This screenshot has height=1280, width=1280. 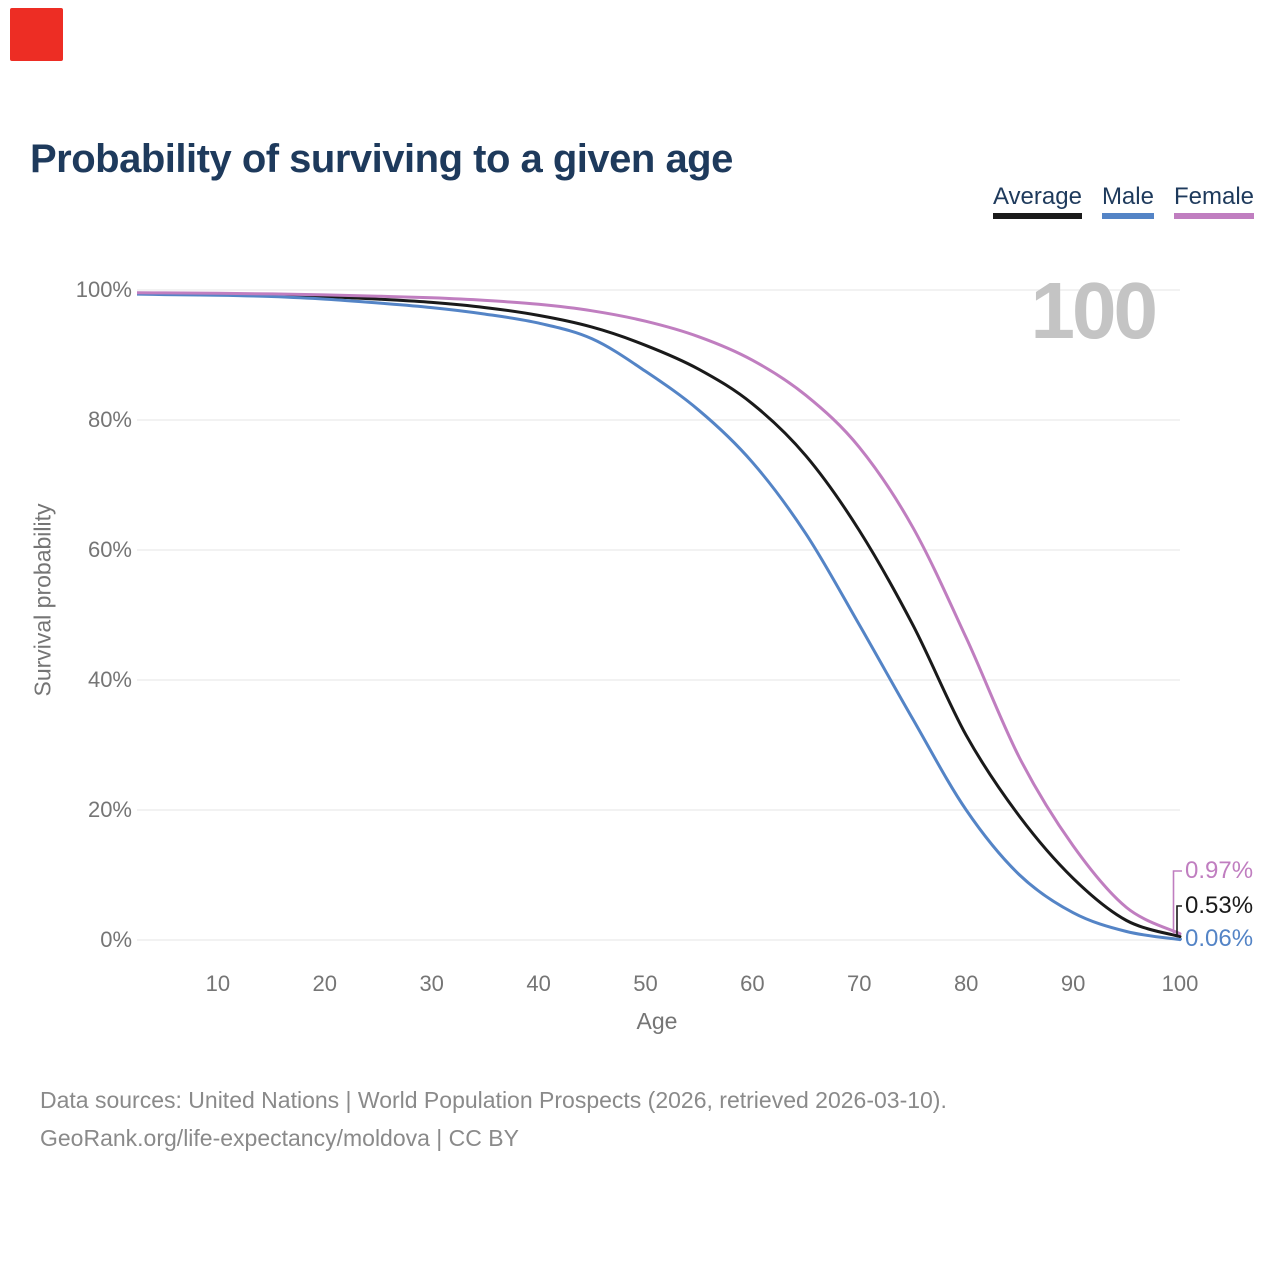 What do you see at coordinates (109, 419) in the screenshot?
I see `y-tick-label: 80%` at bounding box center [109, 419].